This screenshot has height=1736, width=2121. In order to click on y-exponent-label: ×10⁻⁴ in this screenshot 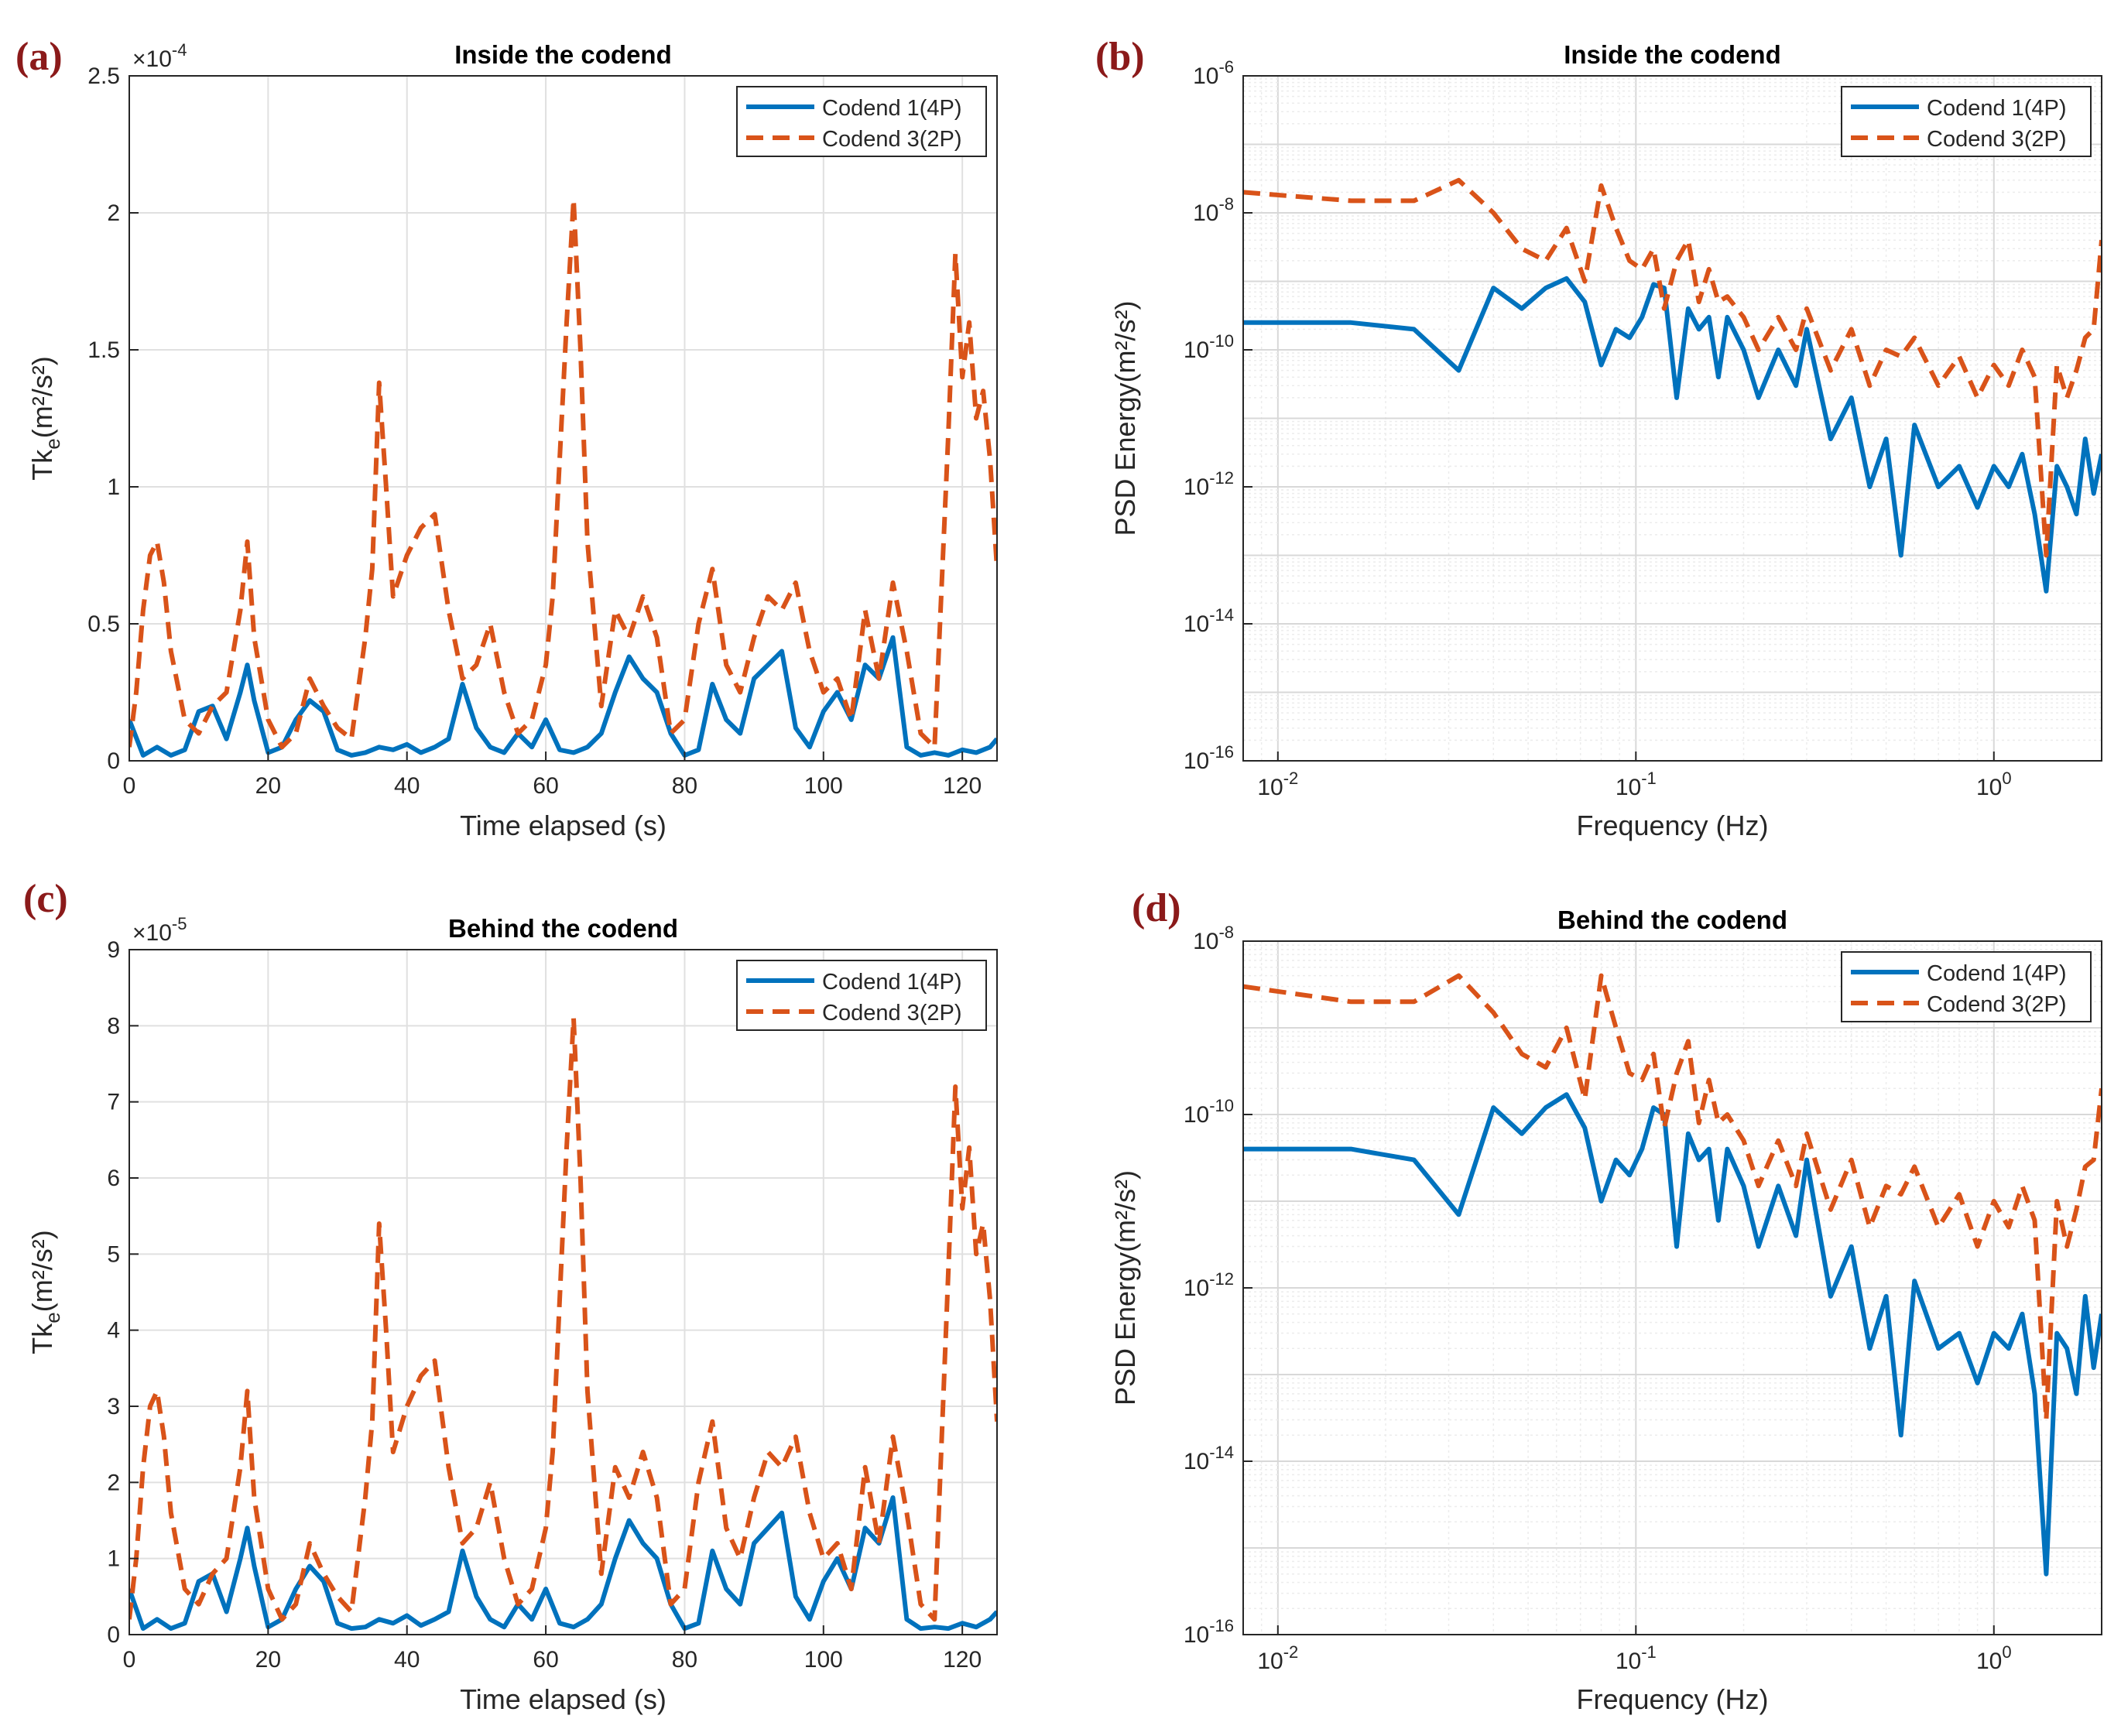, I will do `click(159, 56)`.